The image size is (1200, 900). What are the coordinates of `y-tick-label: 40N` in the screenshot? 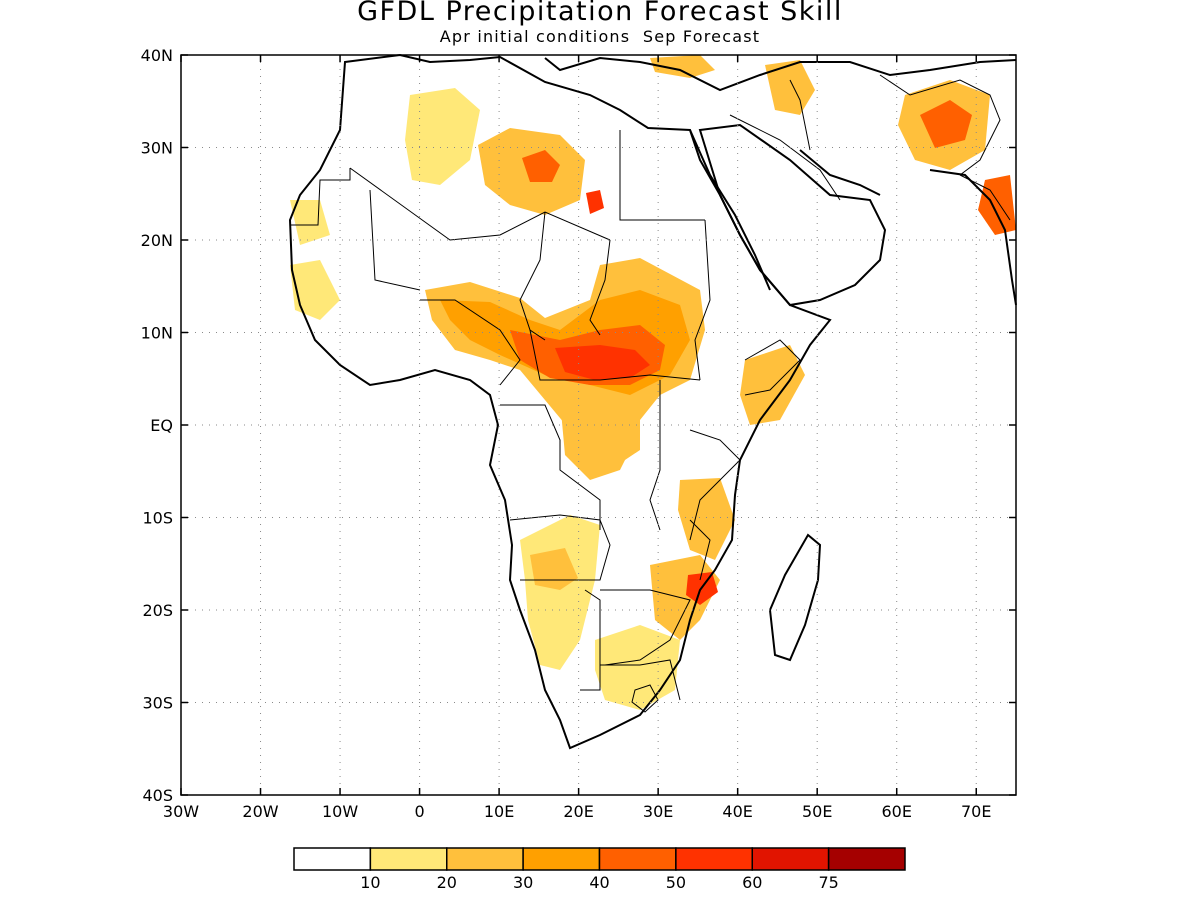 It's located at (157, 55).